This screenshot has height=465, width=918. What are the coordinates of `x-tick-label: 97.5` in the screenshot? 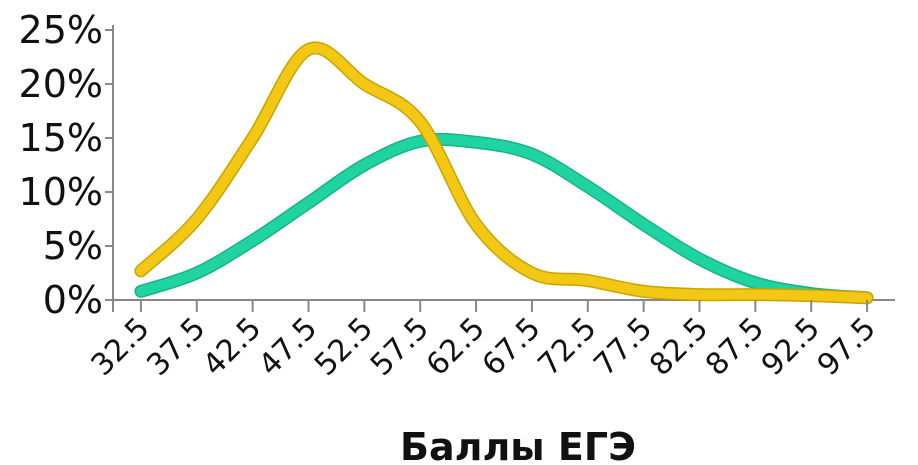 It's located at (847, 347).